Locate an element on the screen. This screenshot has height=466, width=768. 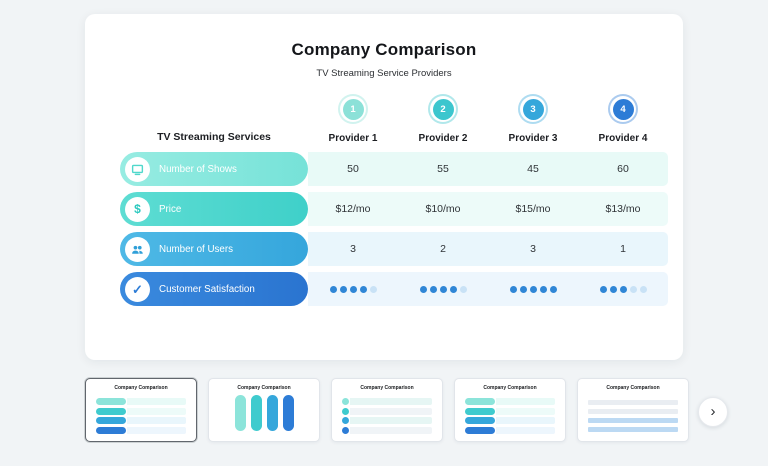
provider-2-header: 2 Provider 2 is located at coordinates (443, 120).